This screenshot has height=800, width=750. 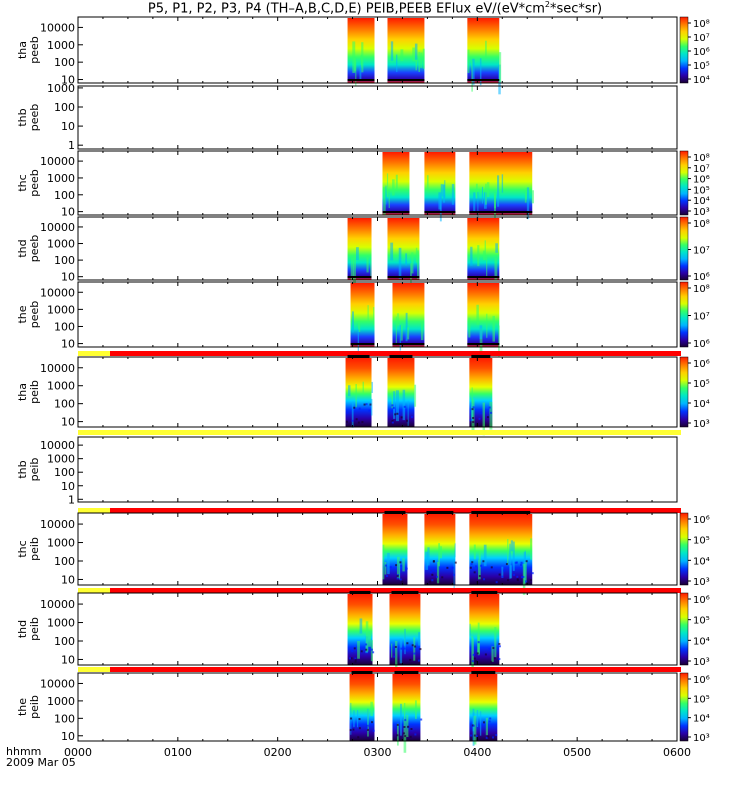 I want to click on panel-frame, so click(x=377, y=117).